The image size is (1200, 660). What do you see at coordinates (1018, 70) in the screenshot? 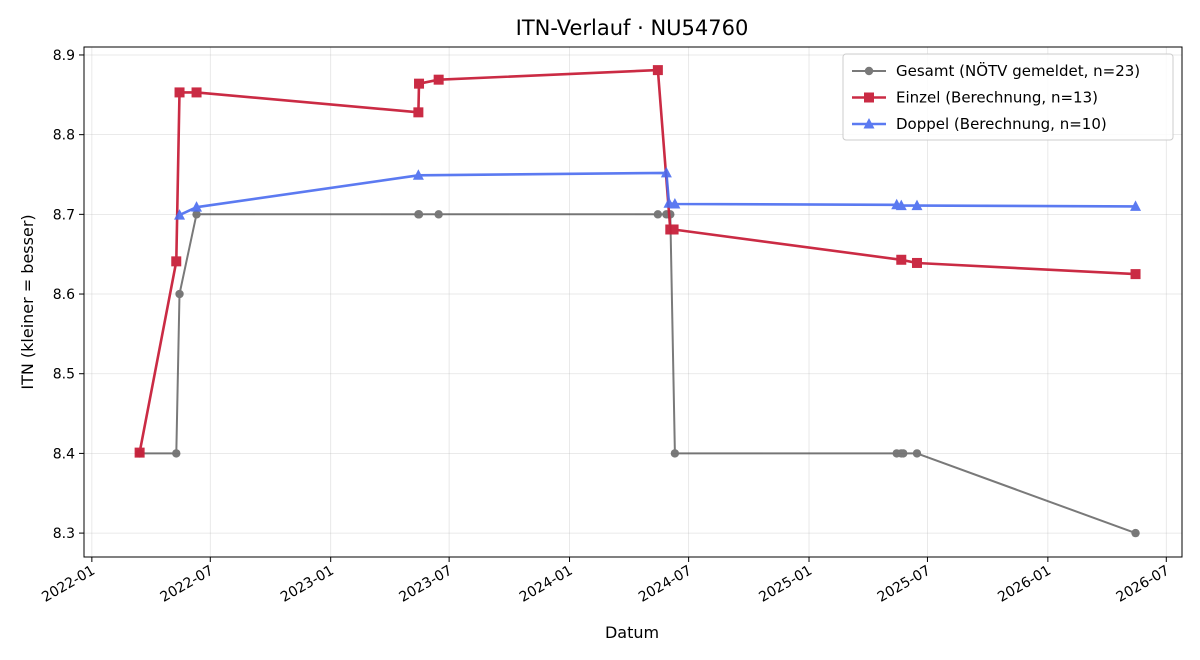
I see `legend-label: Gesamt (NÖTV gemeldet, n=23)` at bounding box center [1018, 70].